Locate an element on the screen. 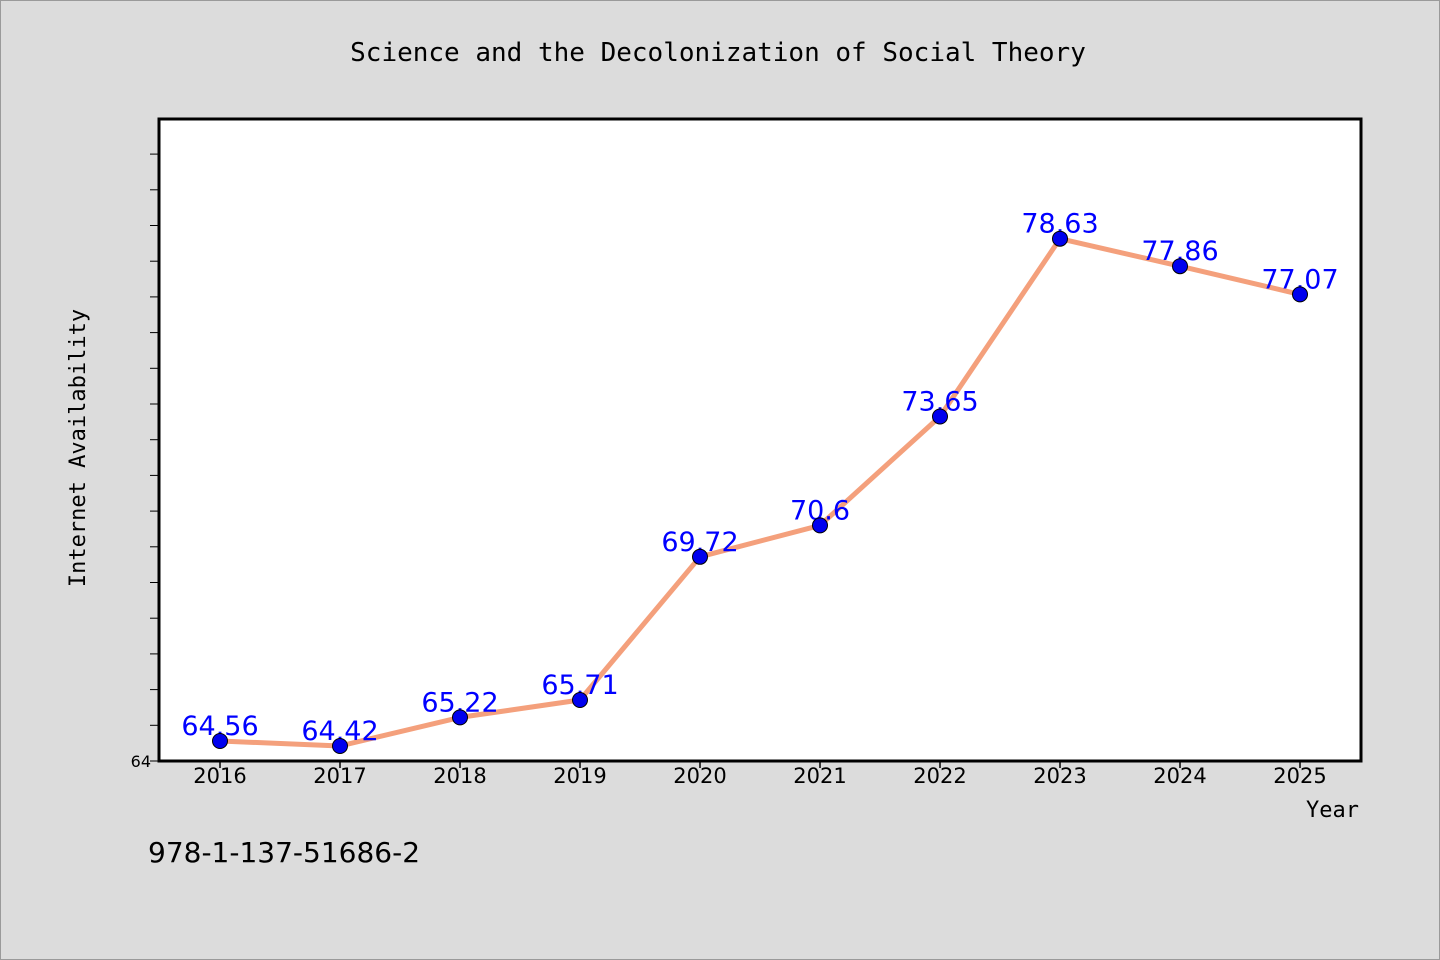 The height and width of the screenshot is (960, 1440). isbn-text: 978-1-137-51686-2 is located at coordinates (284, 852).